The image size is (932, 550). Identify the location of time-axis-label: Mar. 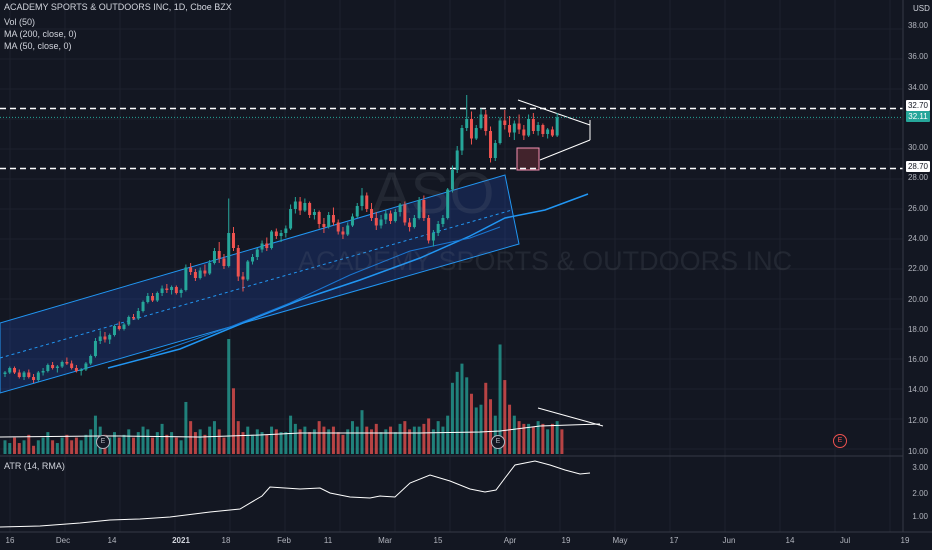
(385, 540).